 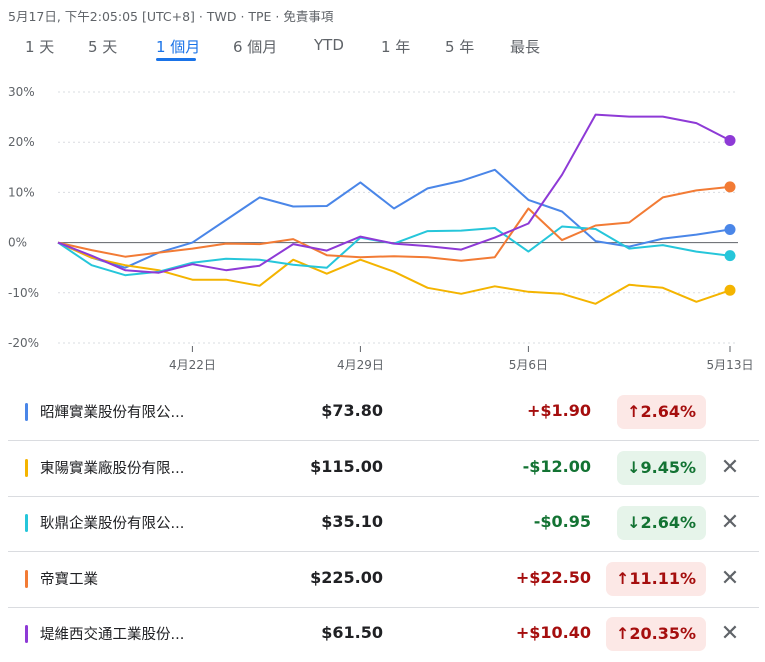 What do you see at coordinates (23, 293) in the screenshot?
I see `y-tick-label: -10%` at bounding box center [23, 293].